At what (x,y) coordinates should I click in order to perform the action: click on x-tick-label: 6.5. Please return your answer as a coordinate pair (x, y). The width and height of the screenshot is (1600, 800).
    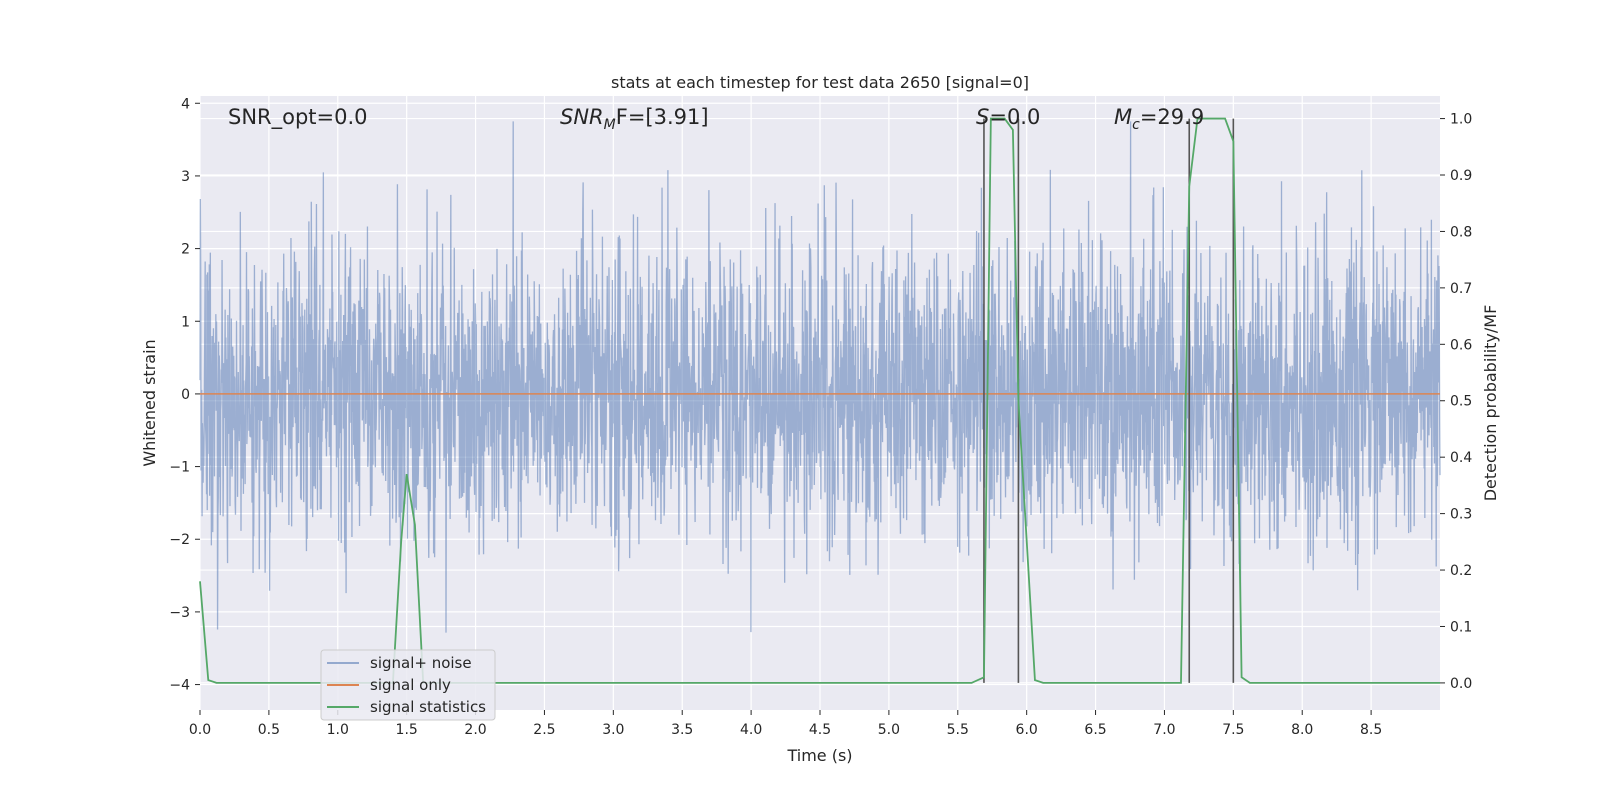
    Looking at the image, I should click on (1095, 730).